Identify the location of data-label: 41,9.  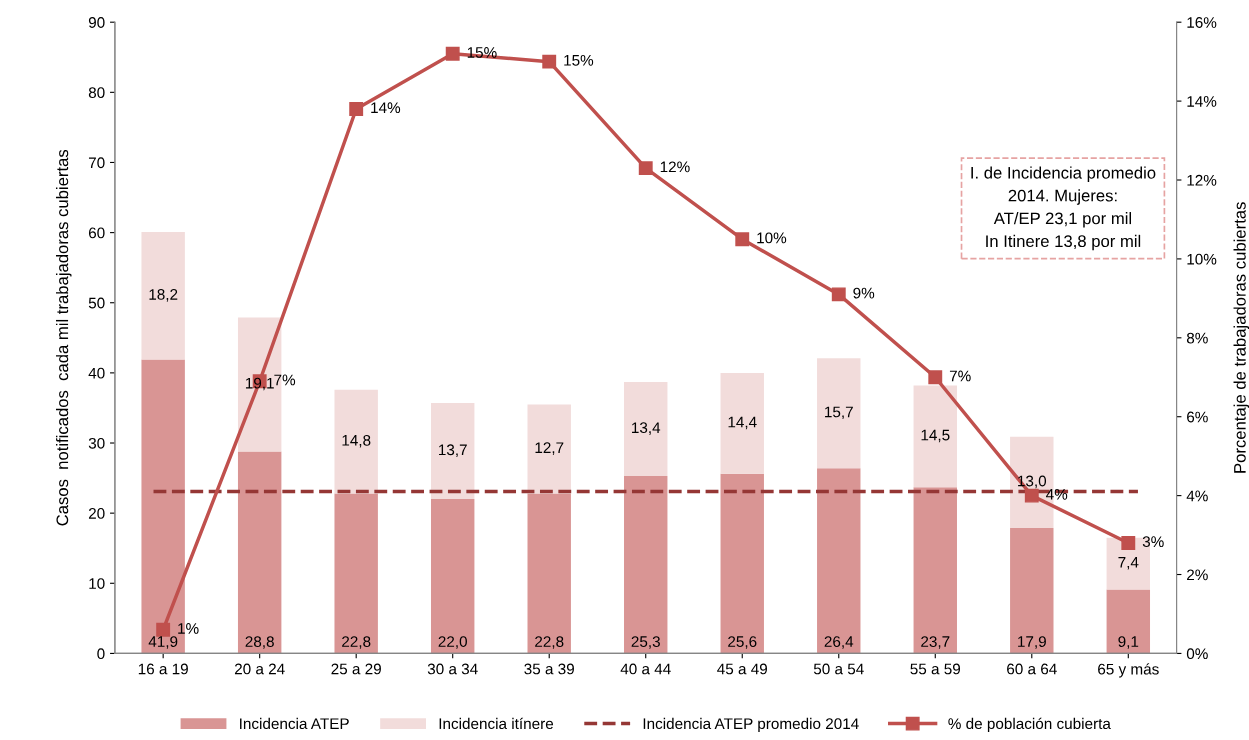
(163, 642).